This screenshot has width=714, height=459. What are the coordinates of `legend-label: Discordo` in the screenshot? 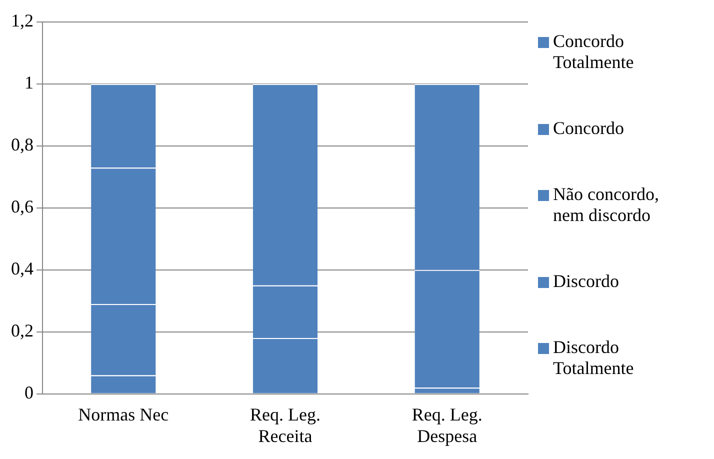 It's located at (586, 281).